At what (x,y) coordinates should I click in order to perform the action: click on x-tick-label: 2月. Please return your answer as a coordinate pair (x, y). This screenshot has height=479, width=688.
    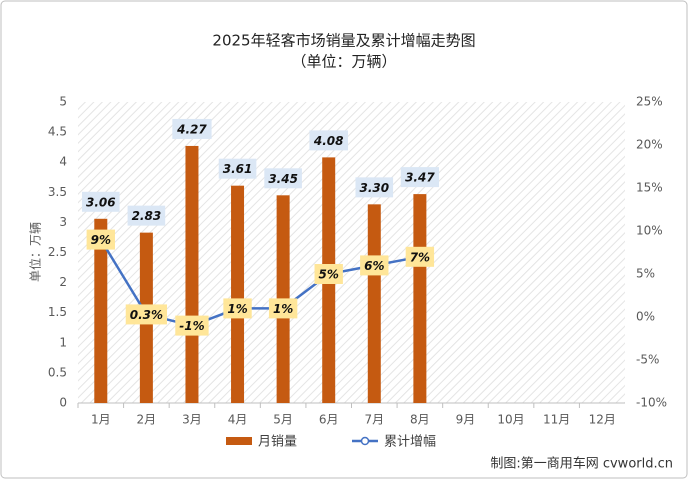
    Looking at the image, I should click on (147, 420).